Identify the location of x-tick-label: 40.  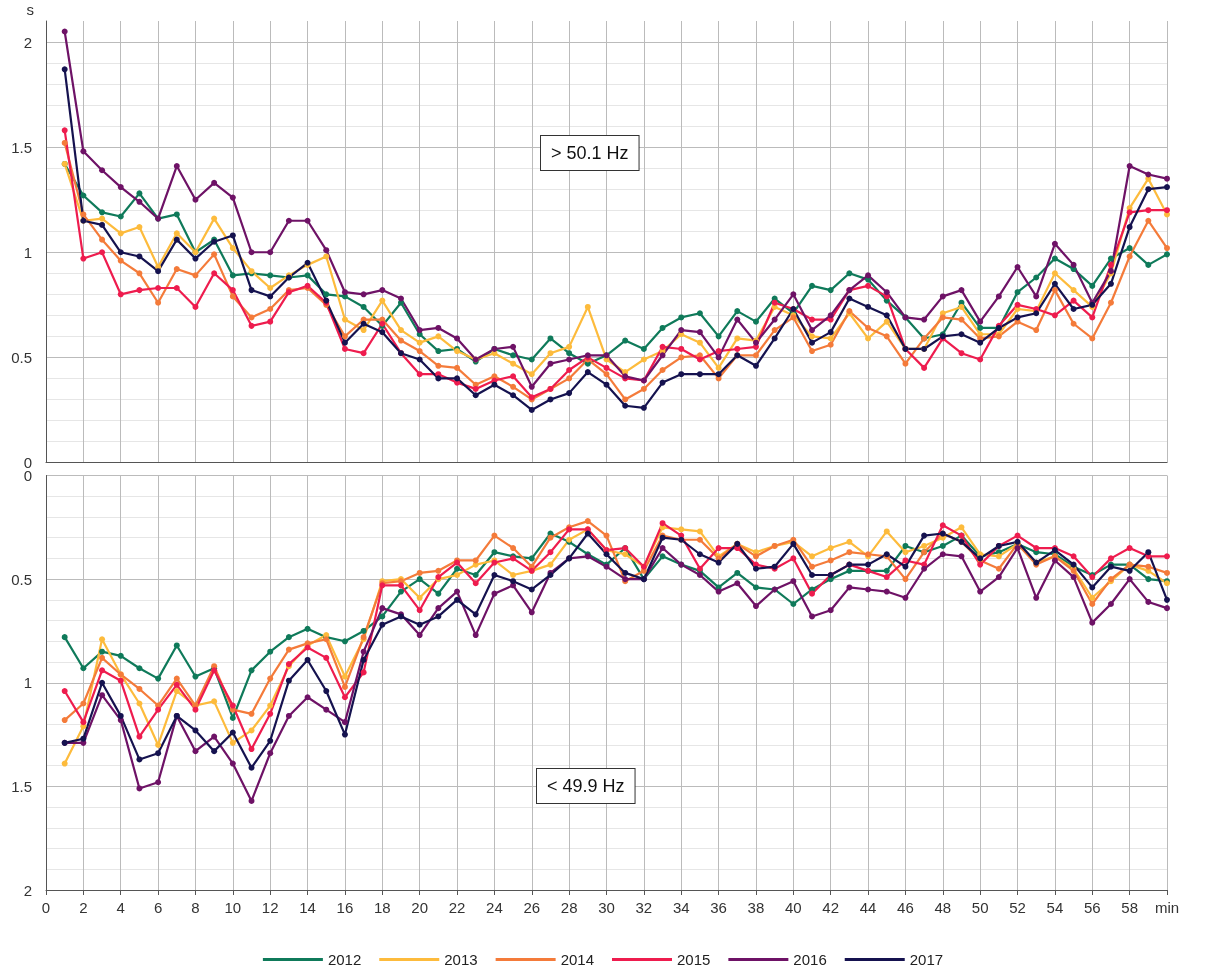
(793, 907).